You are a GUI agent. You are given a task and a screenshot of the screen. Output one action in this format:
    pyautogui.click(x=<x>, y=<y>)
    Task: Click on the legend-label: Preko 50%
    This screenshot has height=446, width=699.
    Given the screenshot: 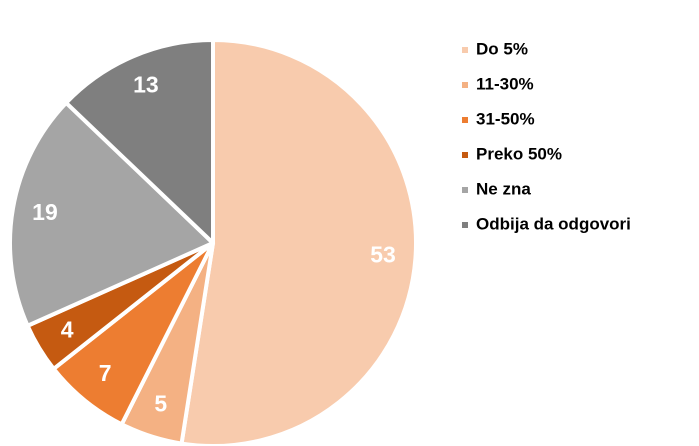 What is the action you would take?
    pyautogui.click(x=519, y=153)
    